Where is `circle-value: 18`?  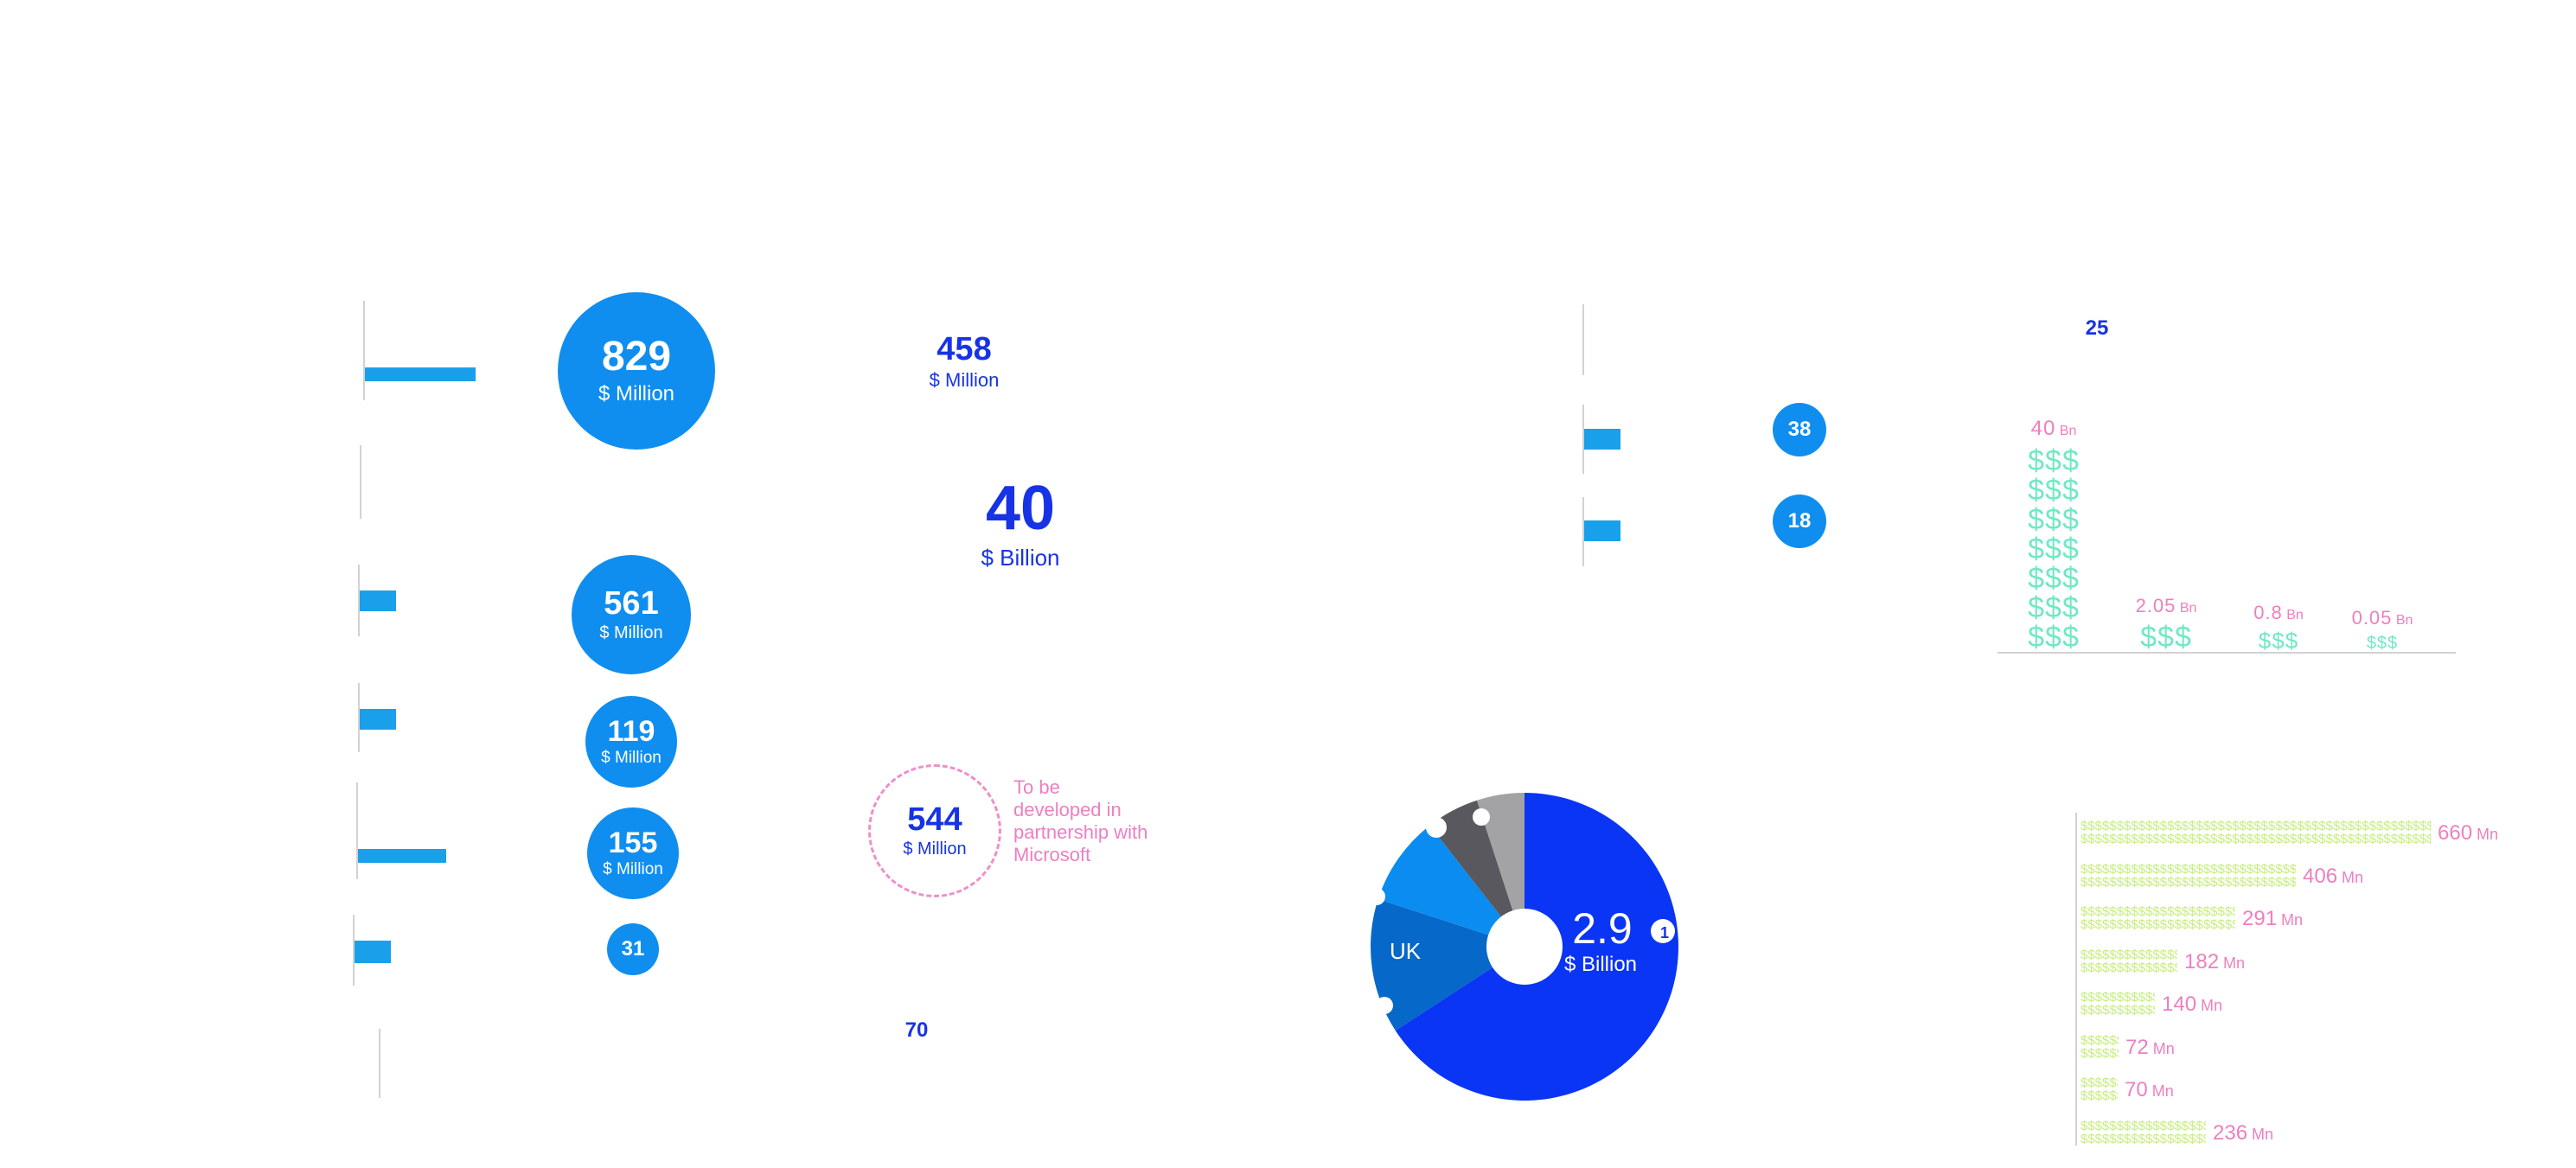
circle-value: 18 is located at coordinates (1800, 521).